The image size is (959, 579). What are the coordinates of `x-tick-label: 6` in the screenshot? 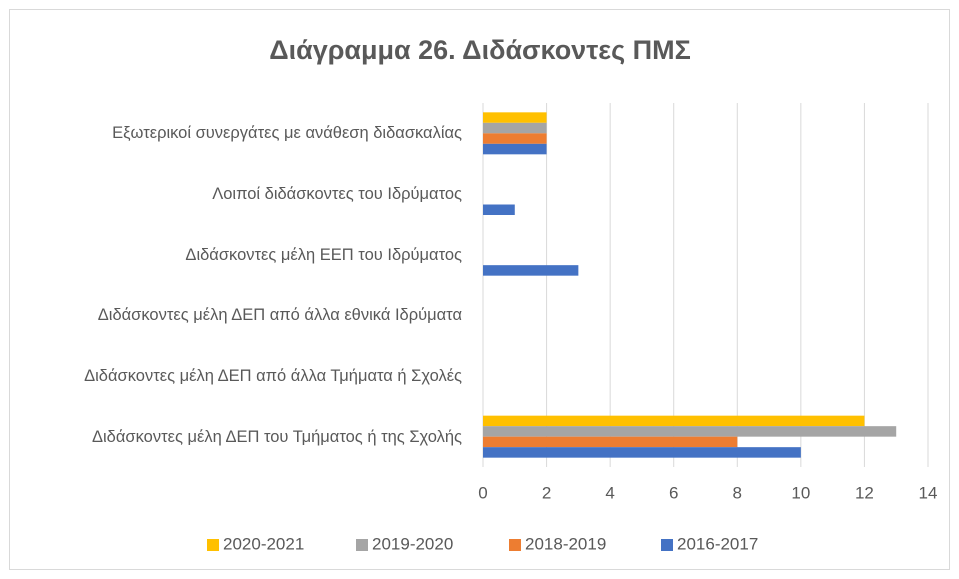 It's located at (673, 492).